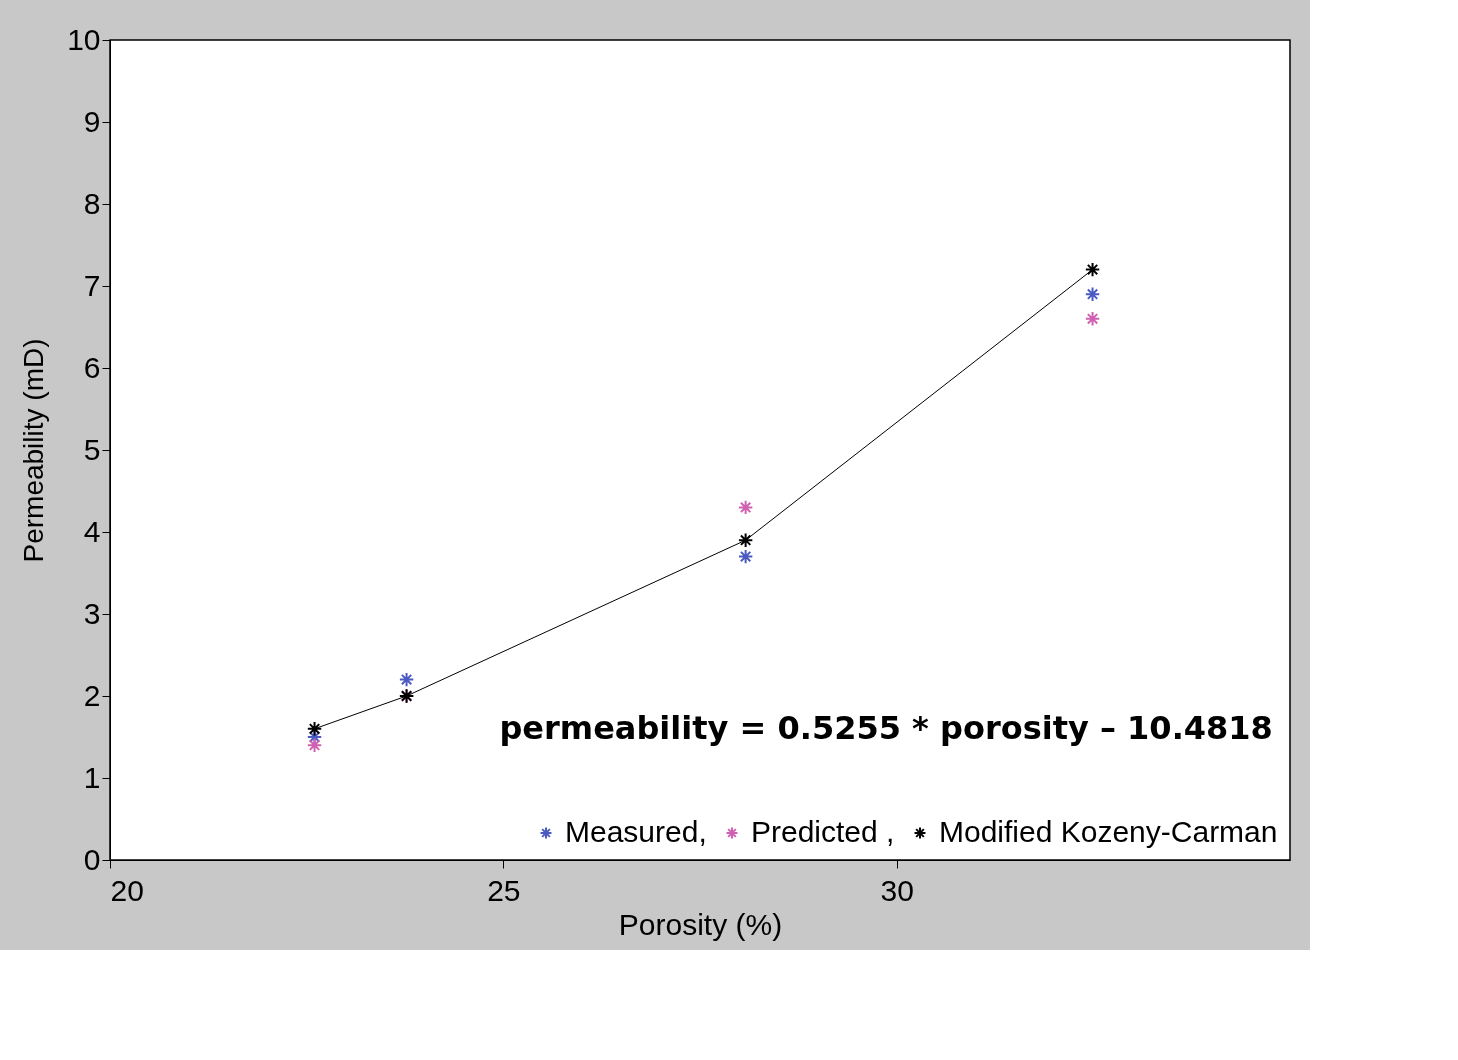 Image resolution: width=1458 pixels, height=1060 pixels. What do you see at coordinates (34, 450) in the screenshot?
I see `y-axis-title: Permeability (mD)` at bounding box center [34, 450].